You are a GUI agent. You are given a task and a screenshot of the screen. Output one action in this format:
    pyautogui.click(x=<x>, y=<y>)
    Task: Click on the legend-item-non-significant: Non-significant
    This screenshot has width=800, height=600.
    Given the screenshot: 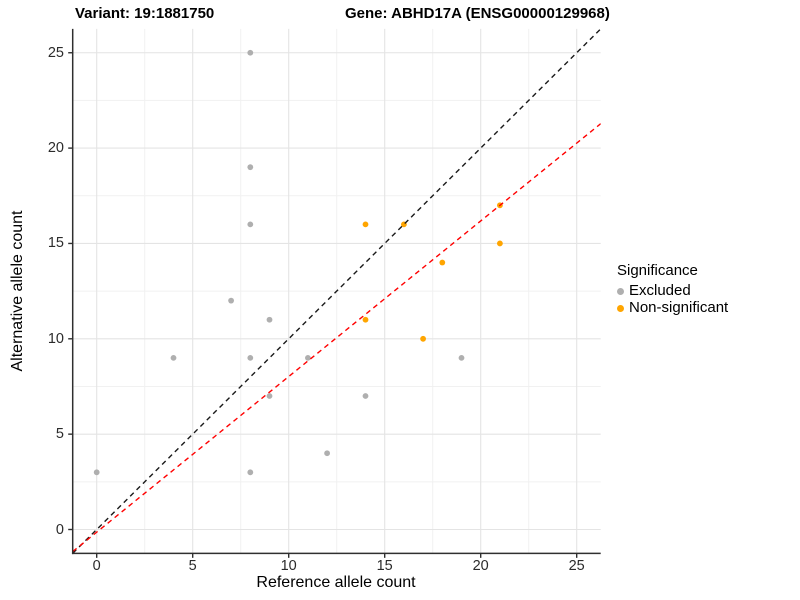 What is the action you would take?
    pyautogui.click(x=672, y=308)
    